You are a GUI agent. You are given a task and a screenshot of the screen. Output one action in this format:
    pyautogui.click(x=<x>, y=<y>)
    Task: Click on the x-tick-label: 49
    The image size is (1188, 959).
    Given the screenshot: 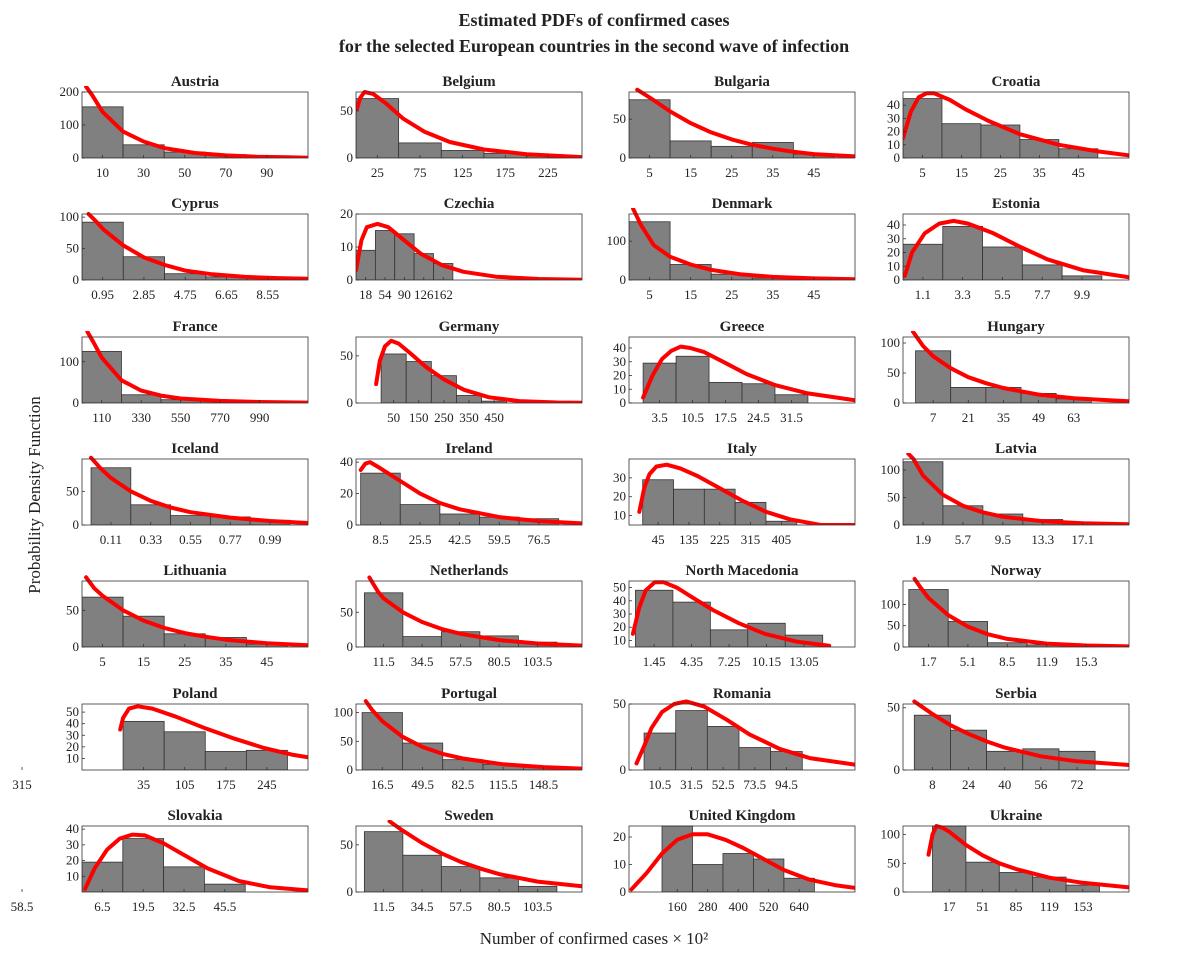 What is the action you would take?
    pyautogui.click(x=1038, y=417)
    